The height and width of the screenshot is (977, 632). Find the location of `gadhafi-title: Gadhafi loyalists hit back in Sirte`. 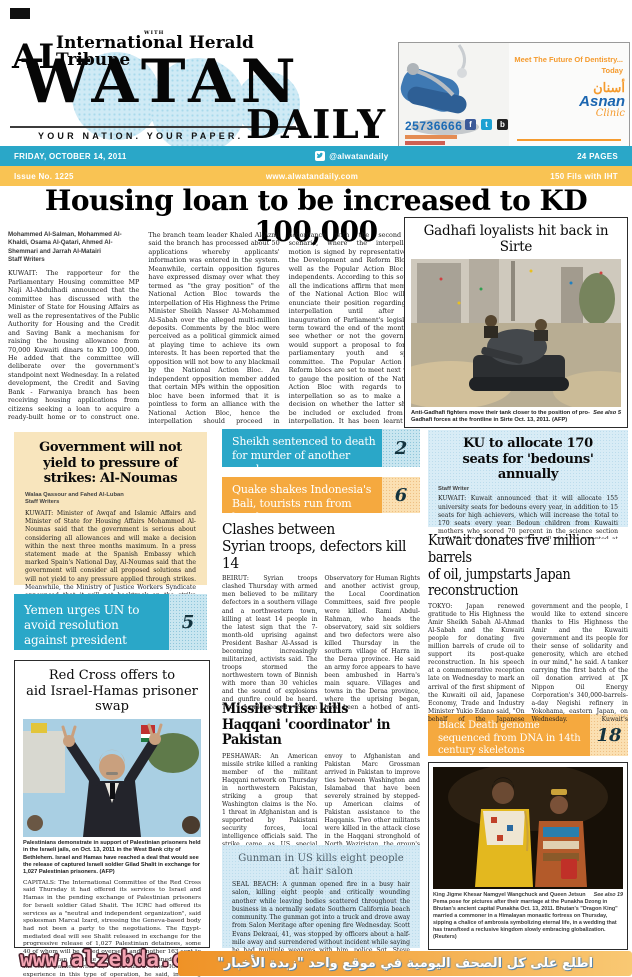

gadhafi-title: Gadhafi loyalists hit back in Sirte is located at coordinates (516, 239).